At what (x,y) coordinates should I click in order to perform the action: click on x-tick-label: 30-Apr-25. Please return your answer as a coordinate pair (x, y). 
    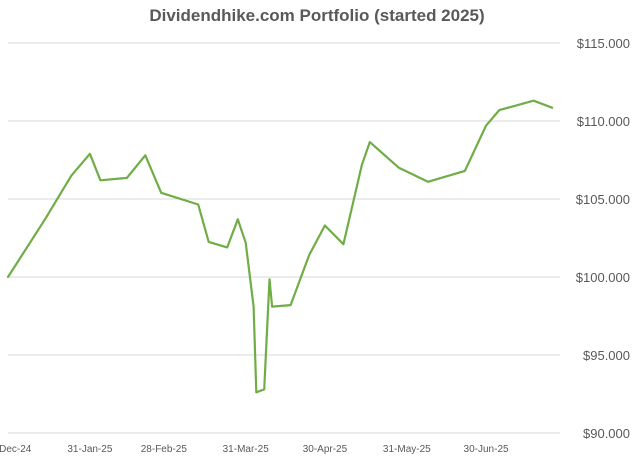
    Looking at the image, I should click on (325, 449).